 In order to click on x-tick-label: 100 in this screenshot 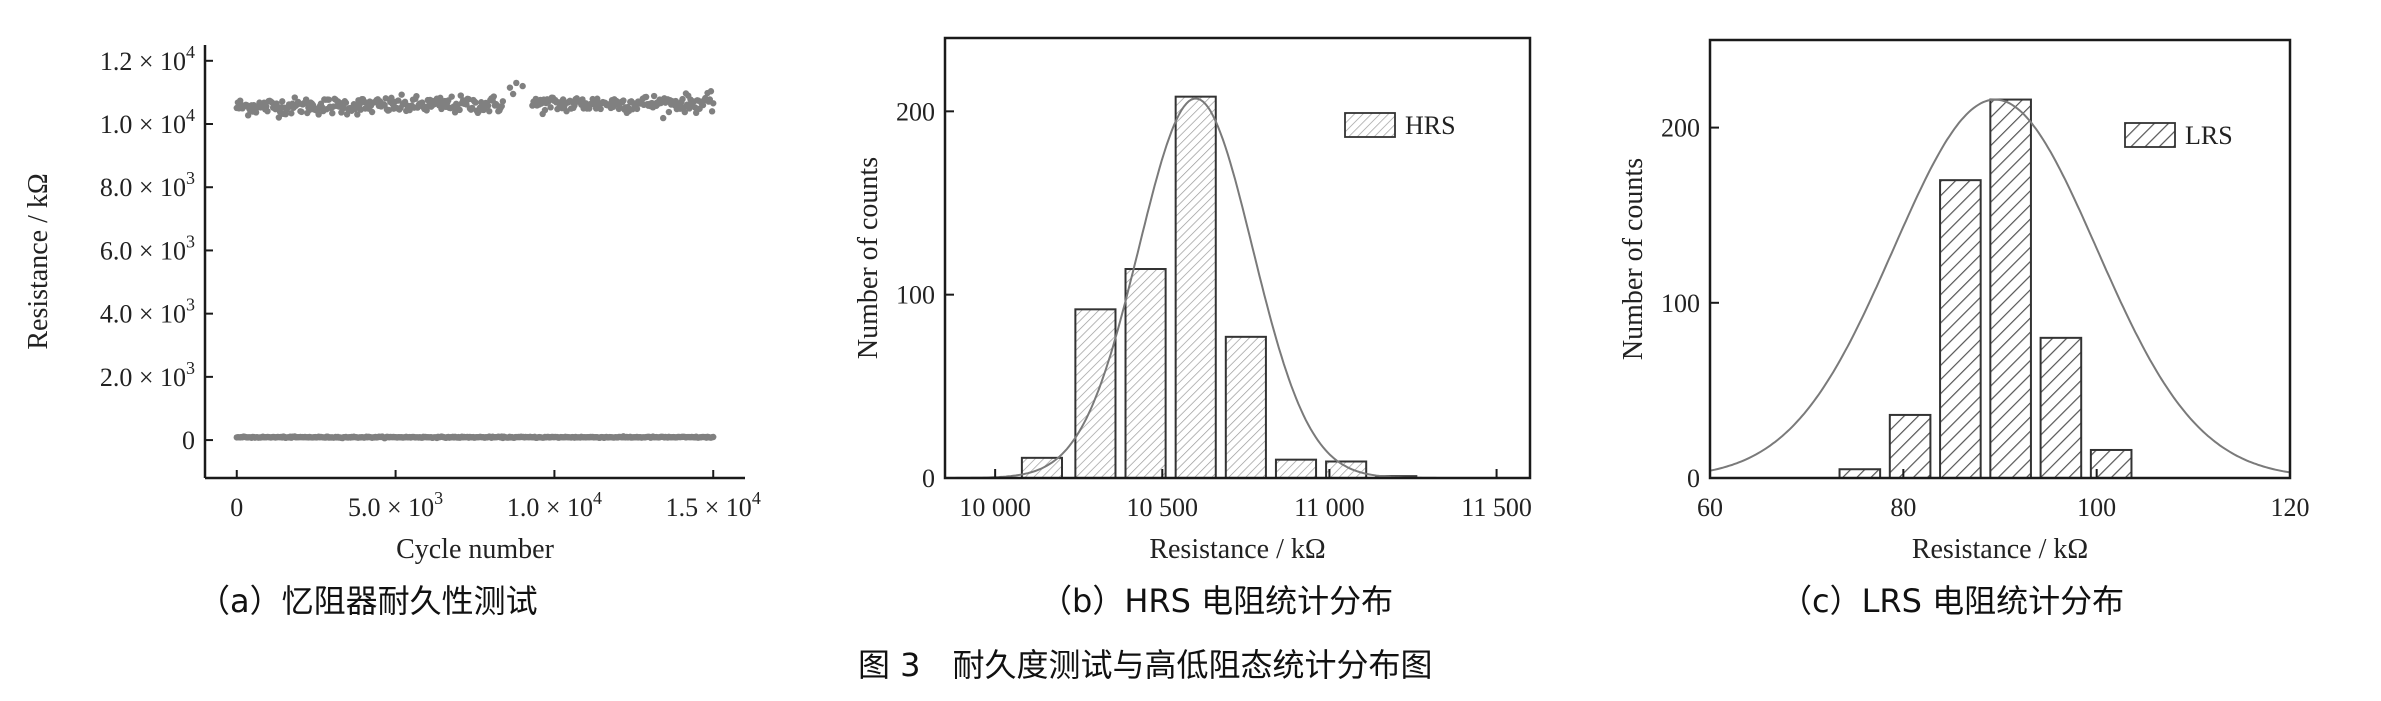, I will do `click(2096, 507)`.